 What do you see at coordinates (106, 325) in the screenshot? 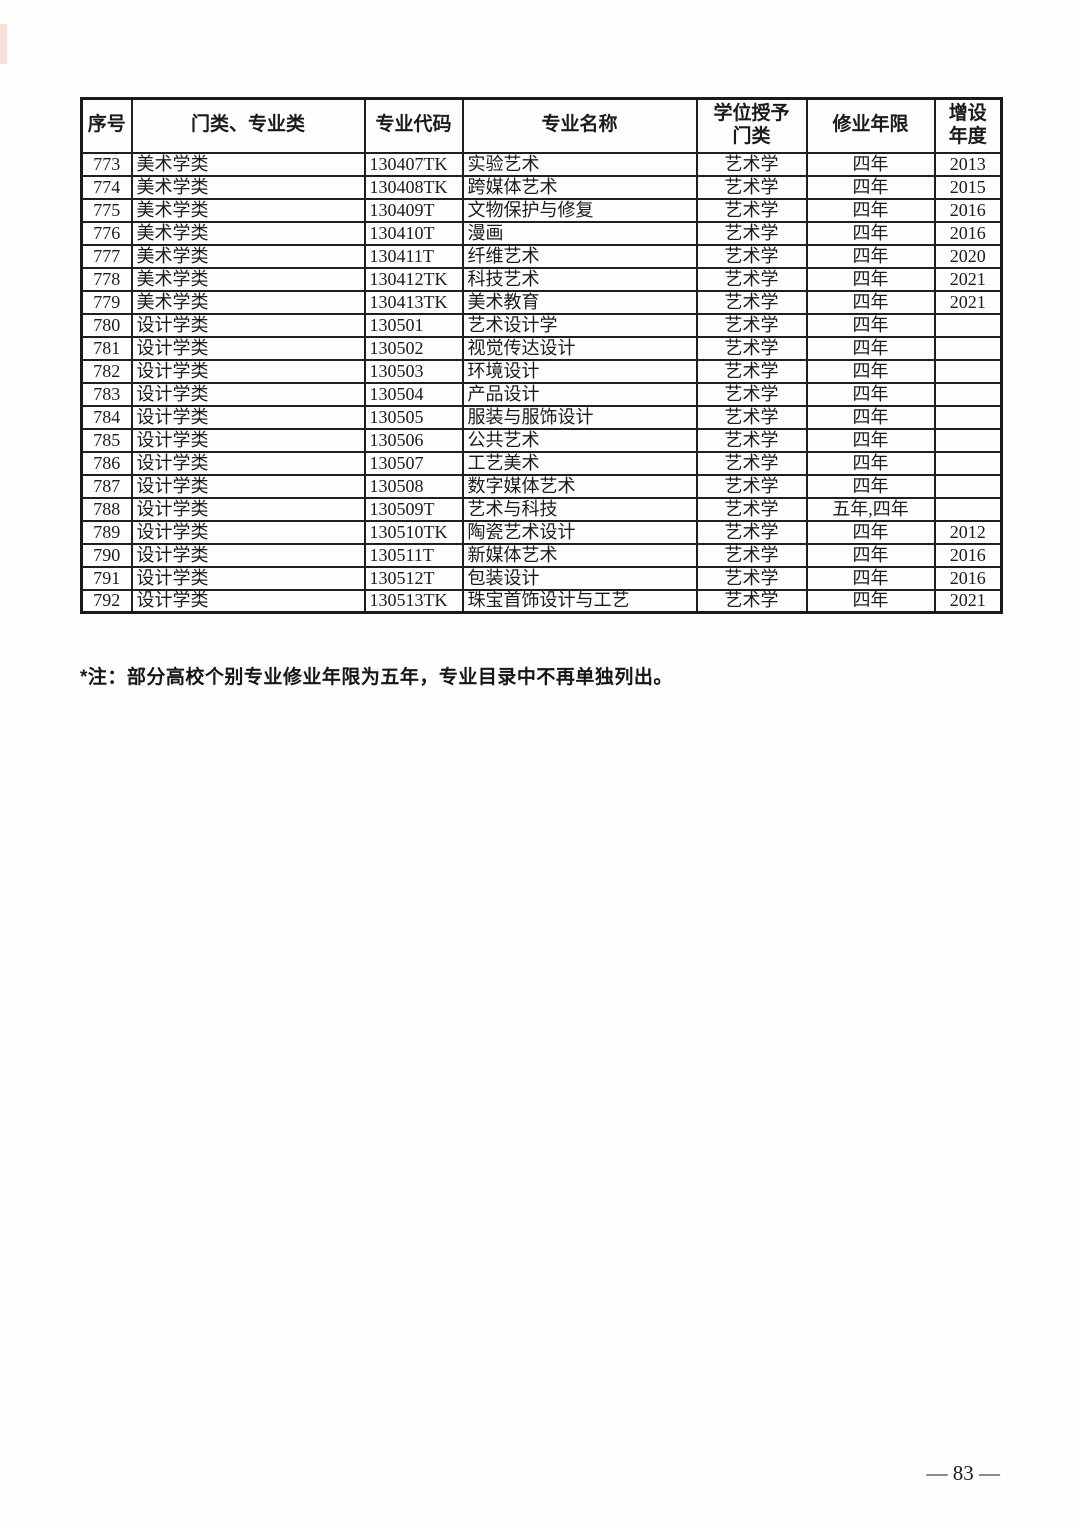
I see `cell-index: 780` at bounding box center [106, 325].